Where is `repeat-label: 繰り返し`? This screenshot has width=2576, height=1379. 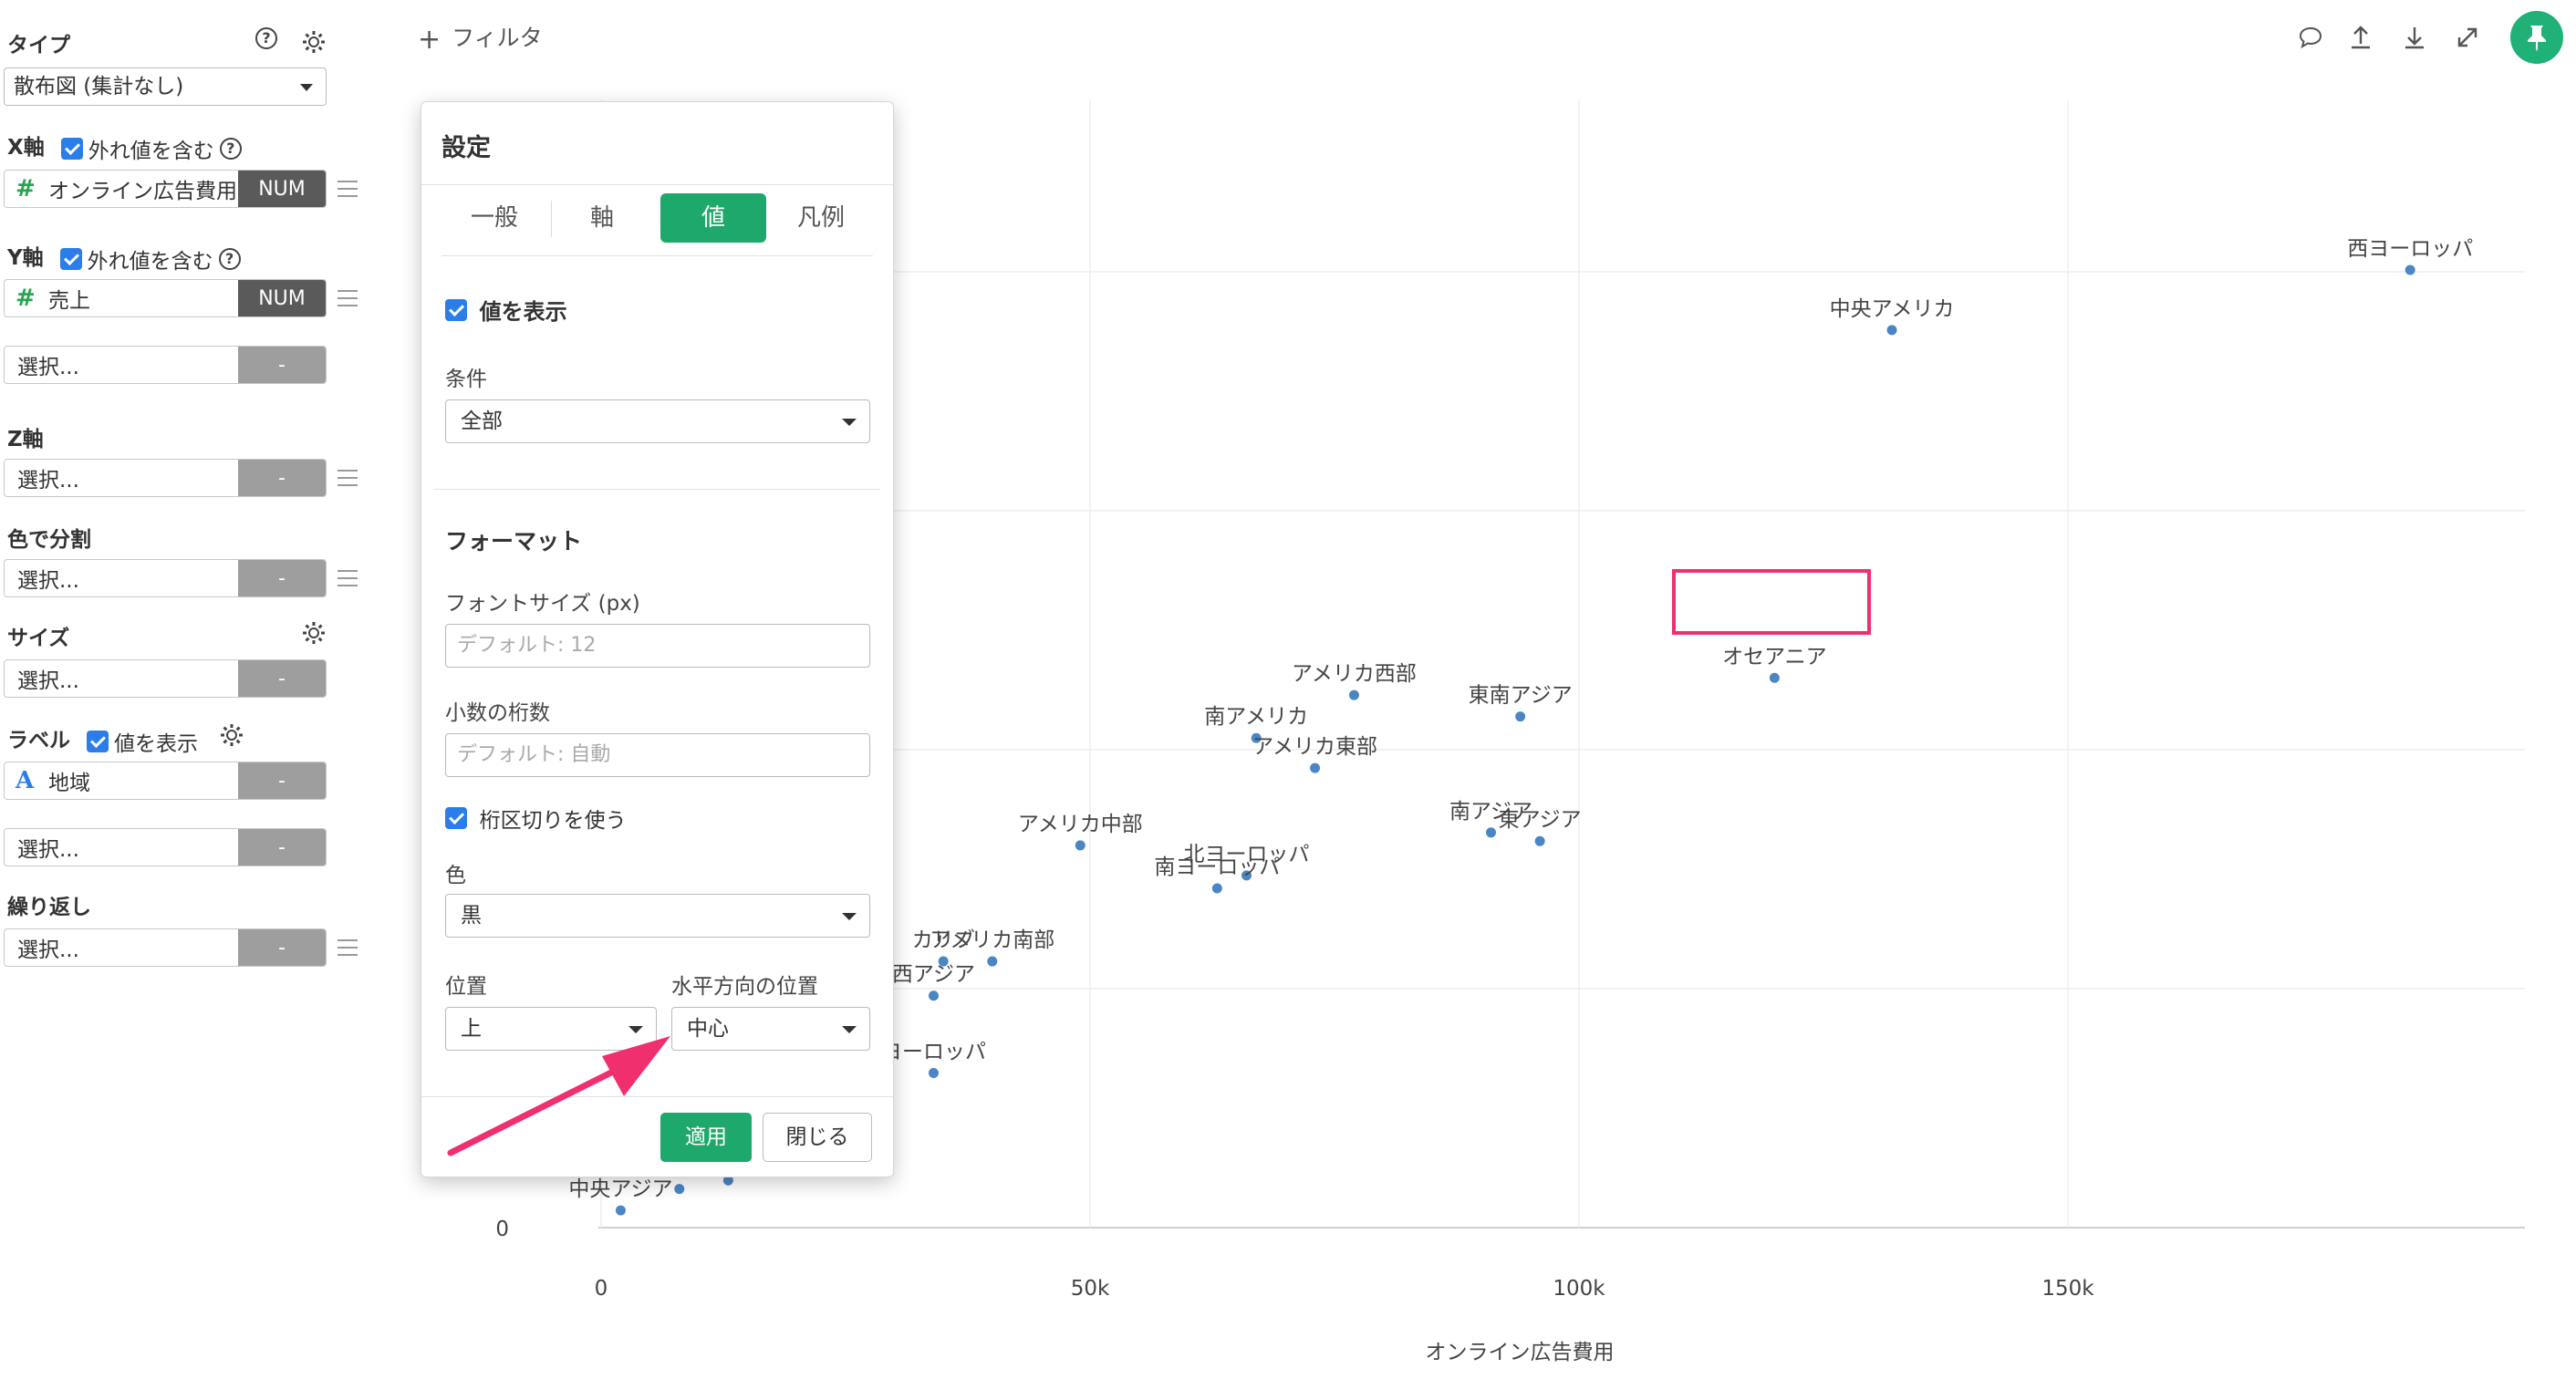 repeat-label: 繰り返し is located at coordinates (49, 907).